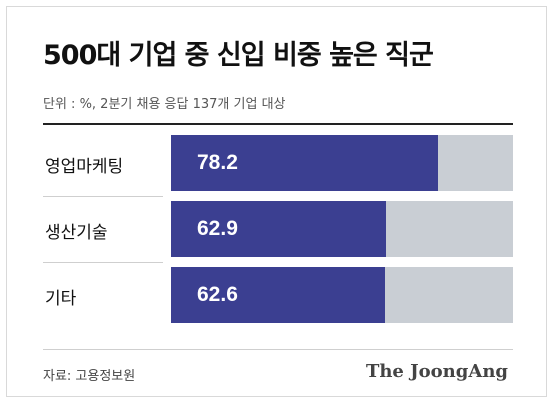 This screenshot has width=553, height=403. I want to click on bar: 78.2, so click(305, 163).